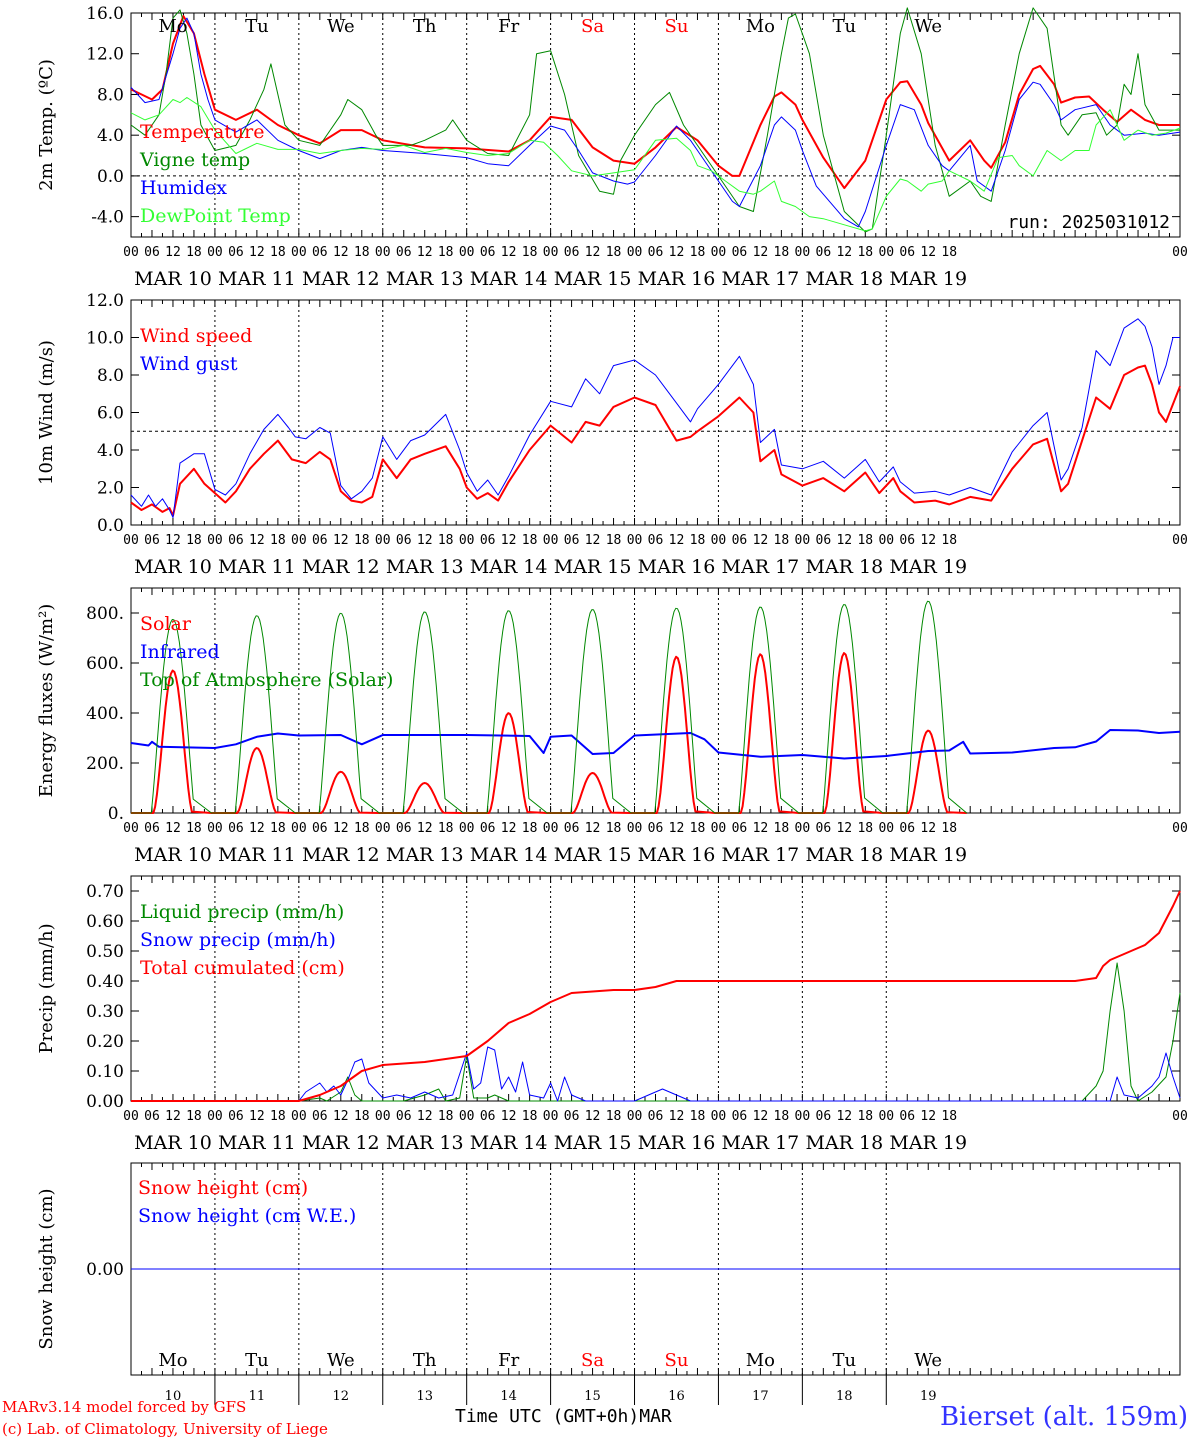 This screenshot has width=1194, height=1440. What do you see at coordinates (172, 1360) in the screenshot?
I see `day-label: Mo` at bounding box center [172, 1360].